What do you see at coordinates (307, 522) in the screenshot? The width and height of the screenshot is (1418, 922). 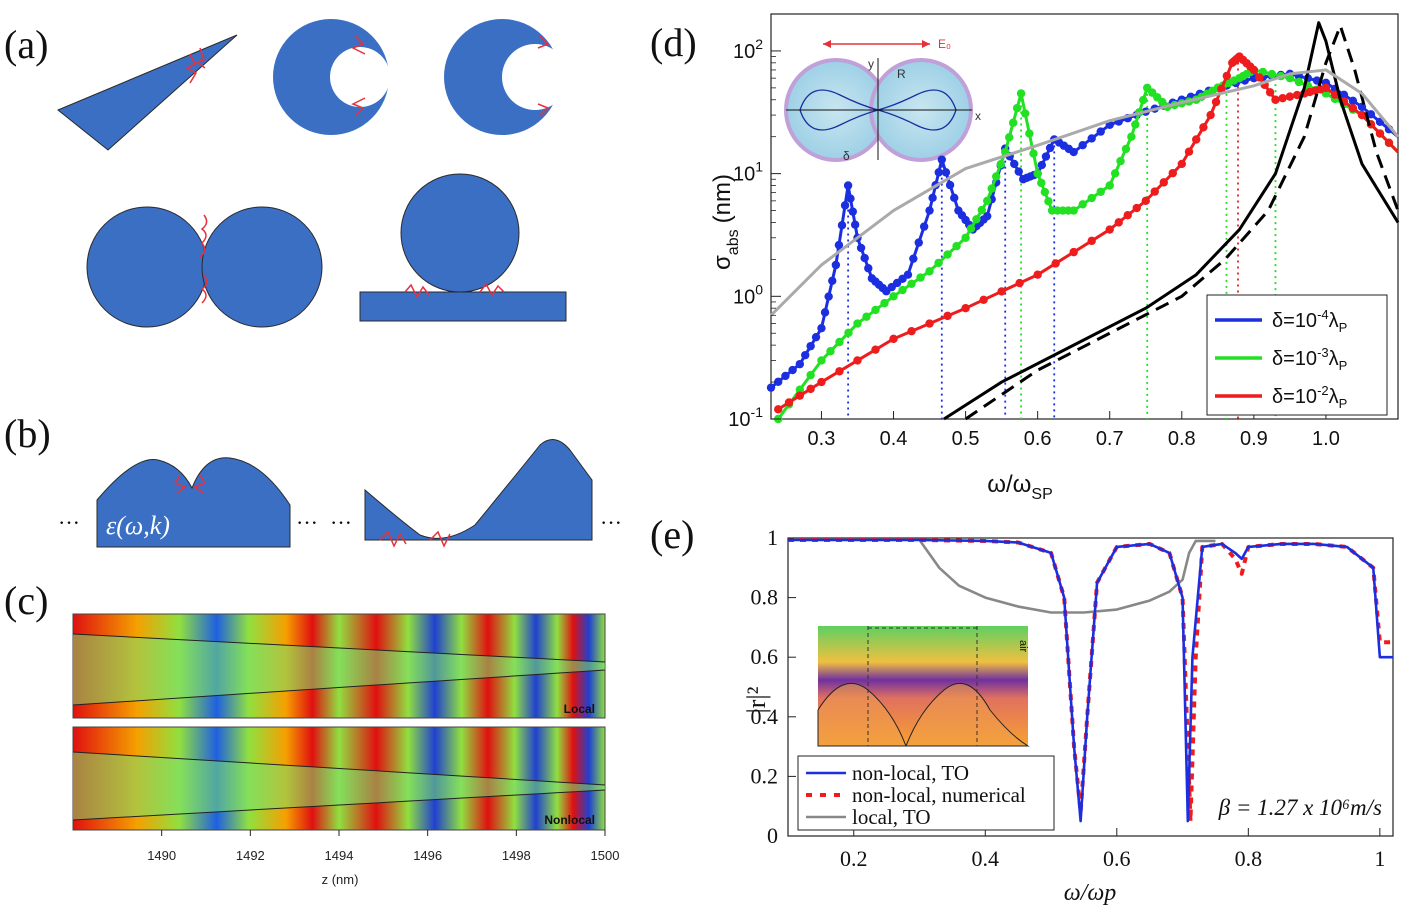 I see `ellipsis-2: ···` at bounding box center [307, 522].